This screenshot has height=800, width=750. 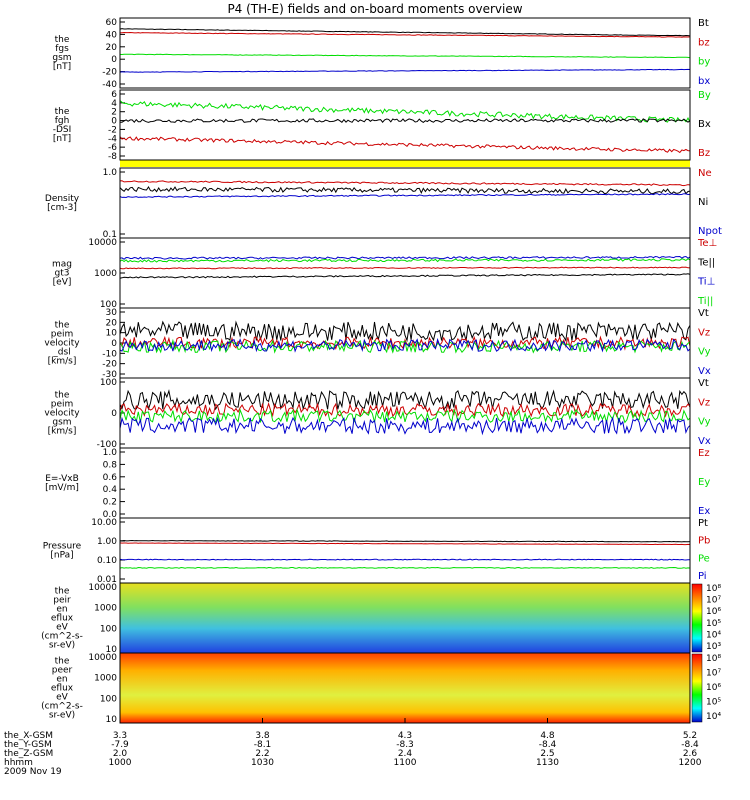 What do you see at coordinates (704, 482) in the screenshot?
I see `efield-legend-Ey: Ey` at bounding box center [704, 482].